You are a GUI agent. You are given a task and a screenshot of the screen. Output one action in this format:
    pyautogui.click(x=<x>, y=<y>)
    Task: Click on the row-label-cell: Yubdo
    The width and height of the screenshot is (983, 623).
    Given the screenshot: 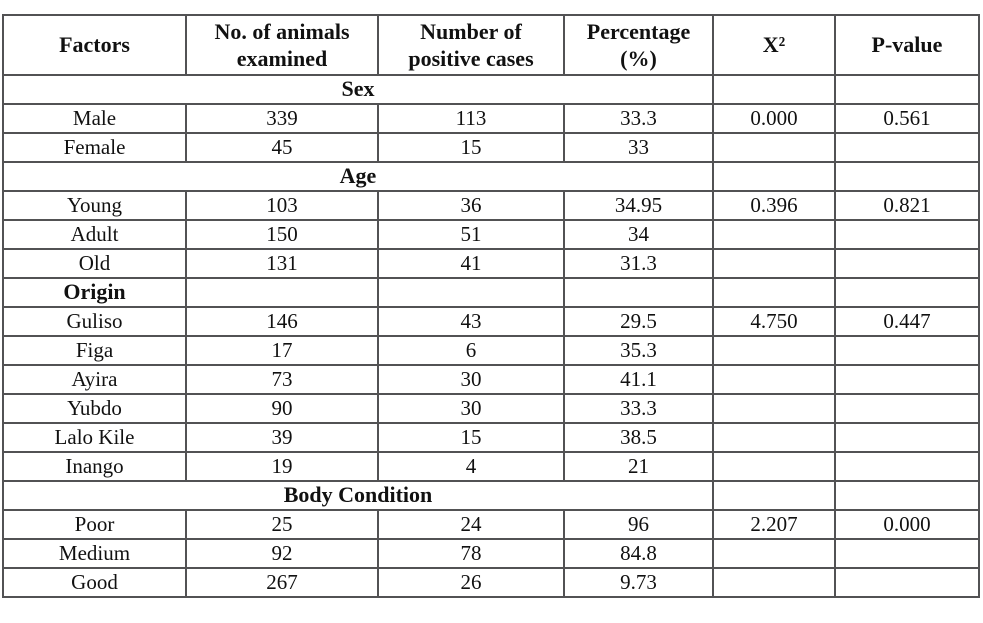 What is the action you would take?
    pyautogui.click(x=94, y=408)
    